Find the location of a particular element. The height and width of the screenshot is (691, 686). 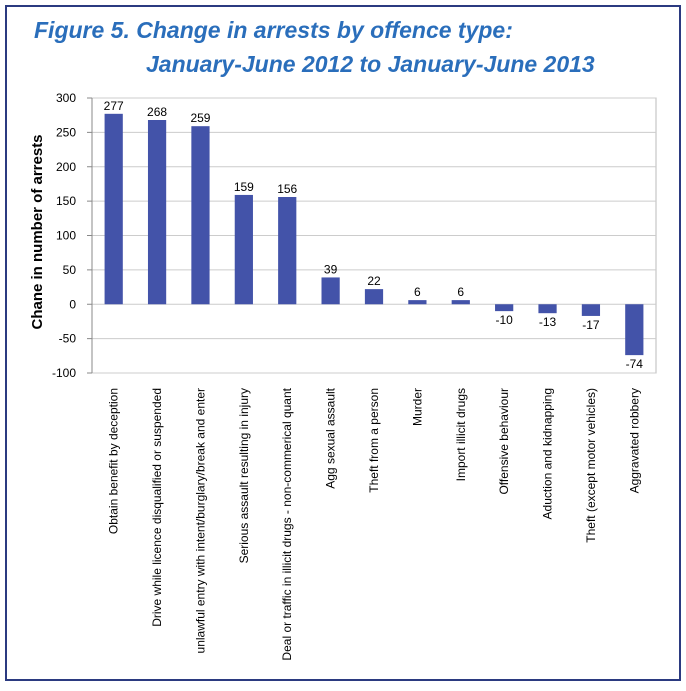

y-tick-label: -100 is located at coordinates (64, 373).